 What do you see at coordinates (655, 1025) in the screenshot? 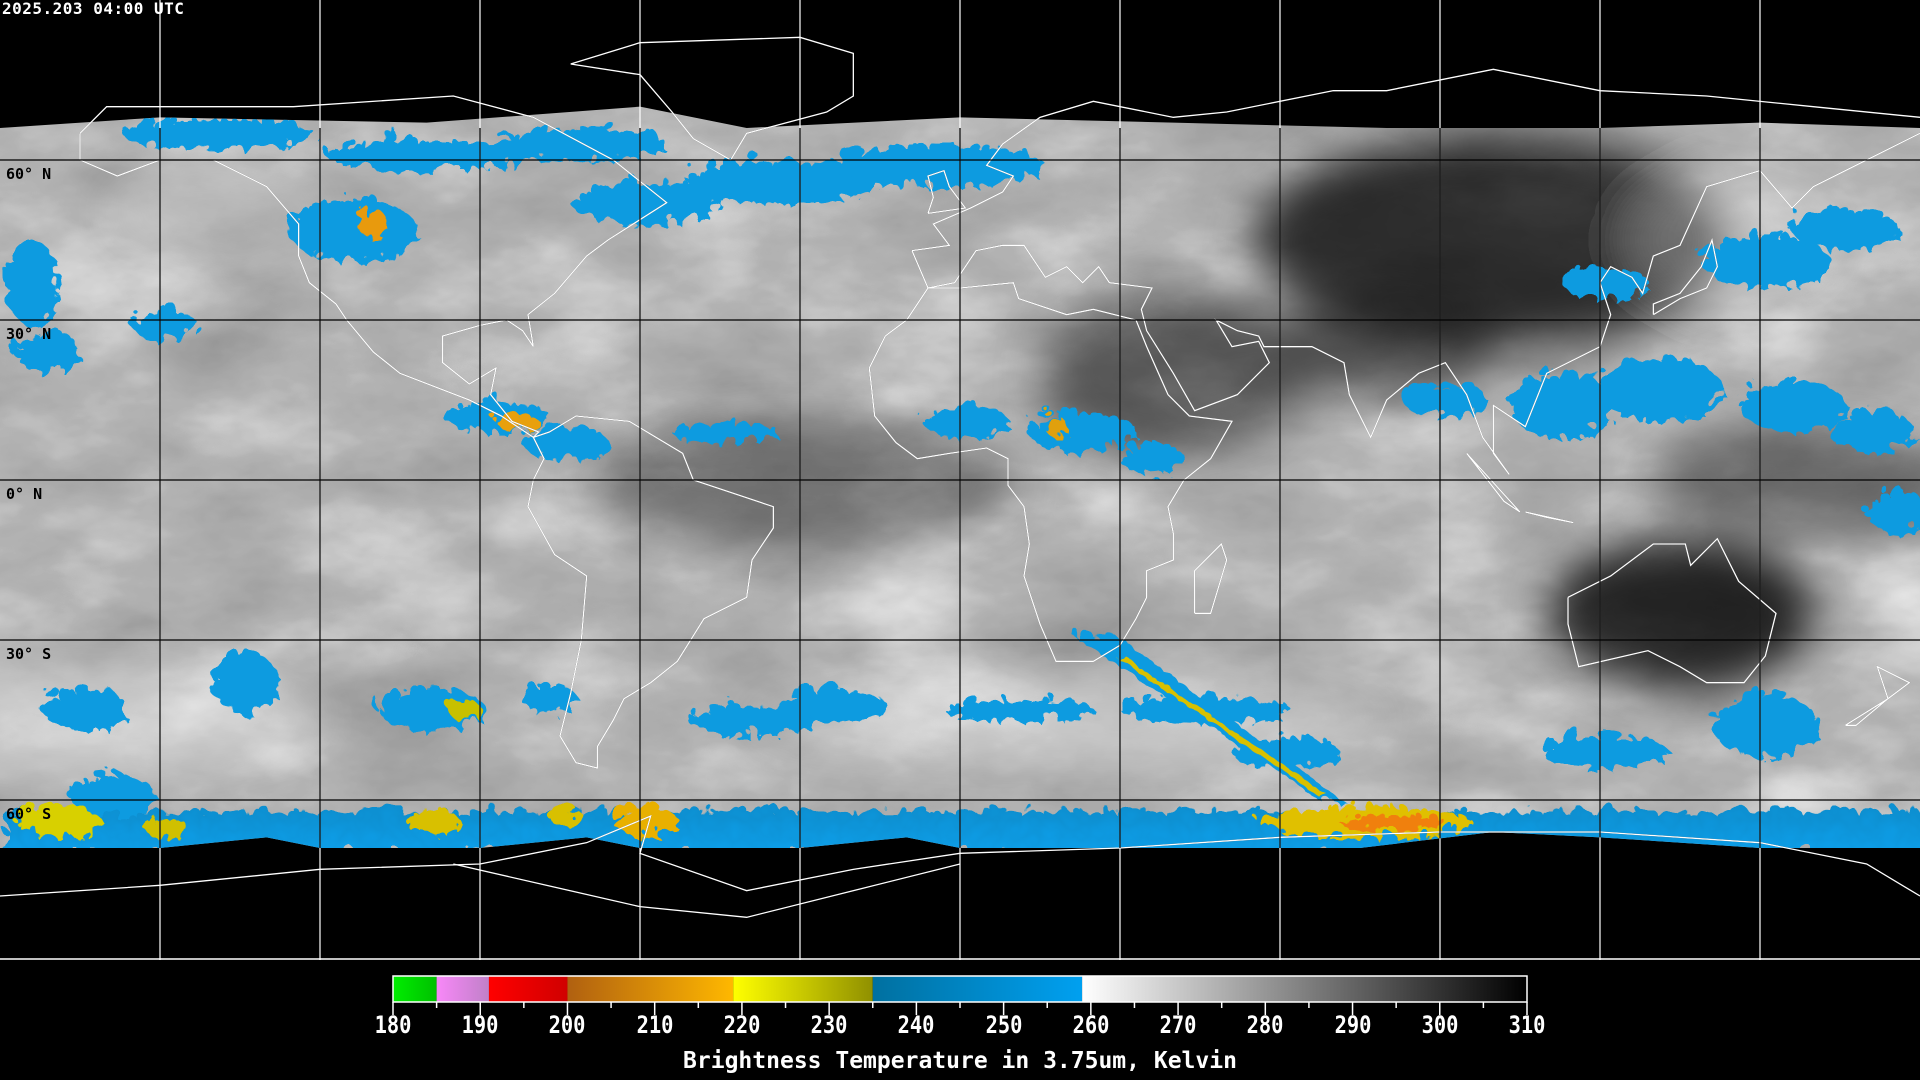
I see `colorbar-tick-label: 210` at bounding box center [655, 1025].